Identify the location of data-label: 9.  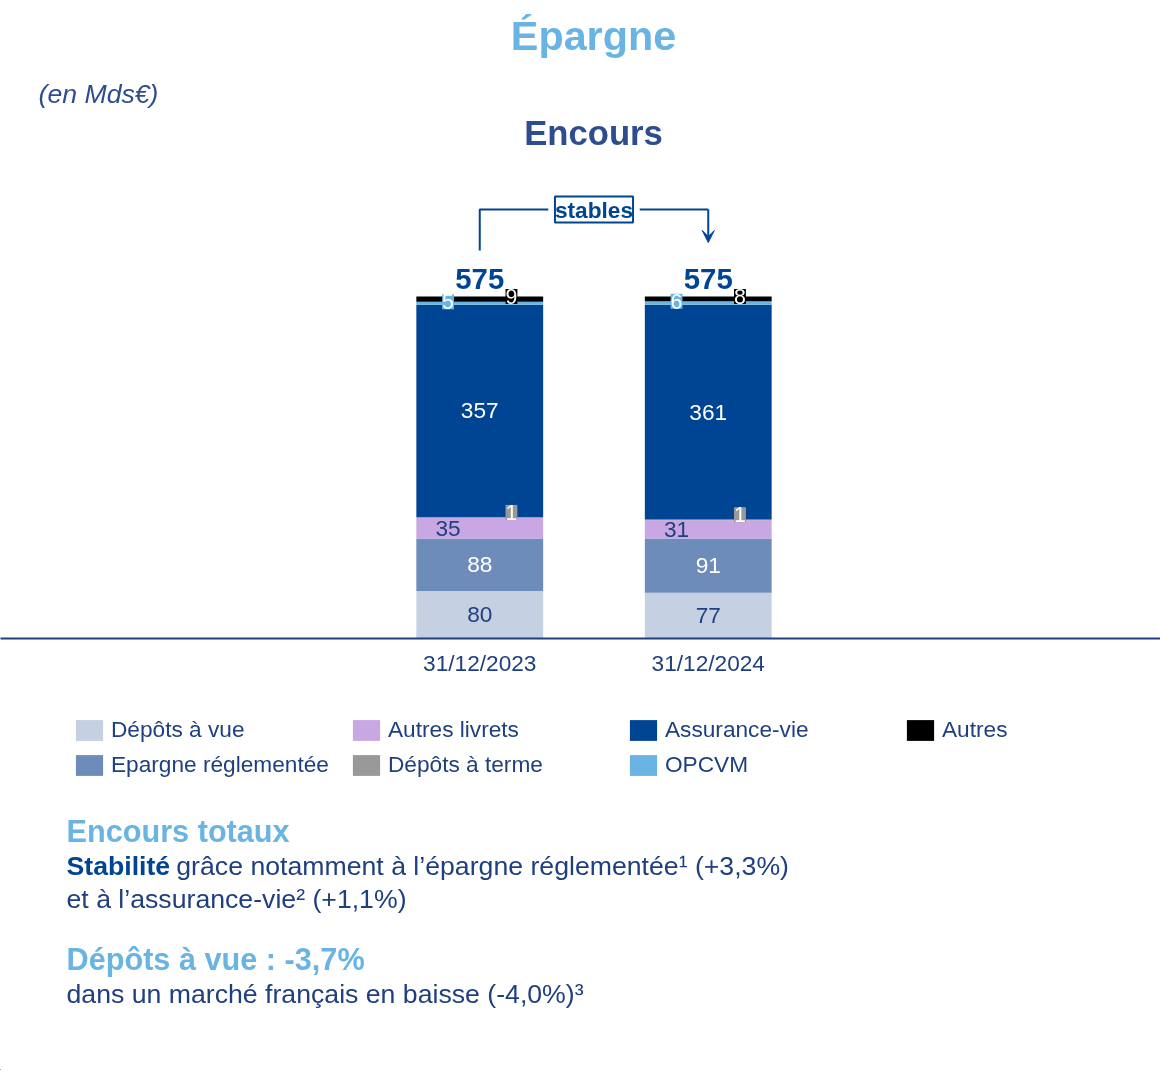
(511, 297).